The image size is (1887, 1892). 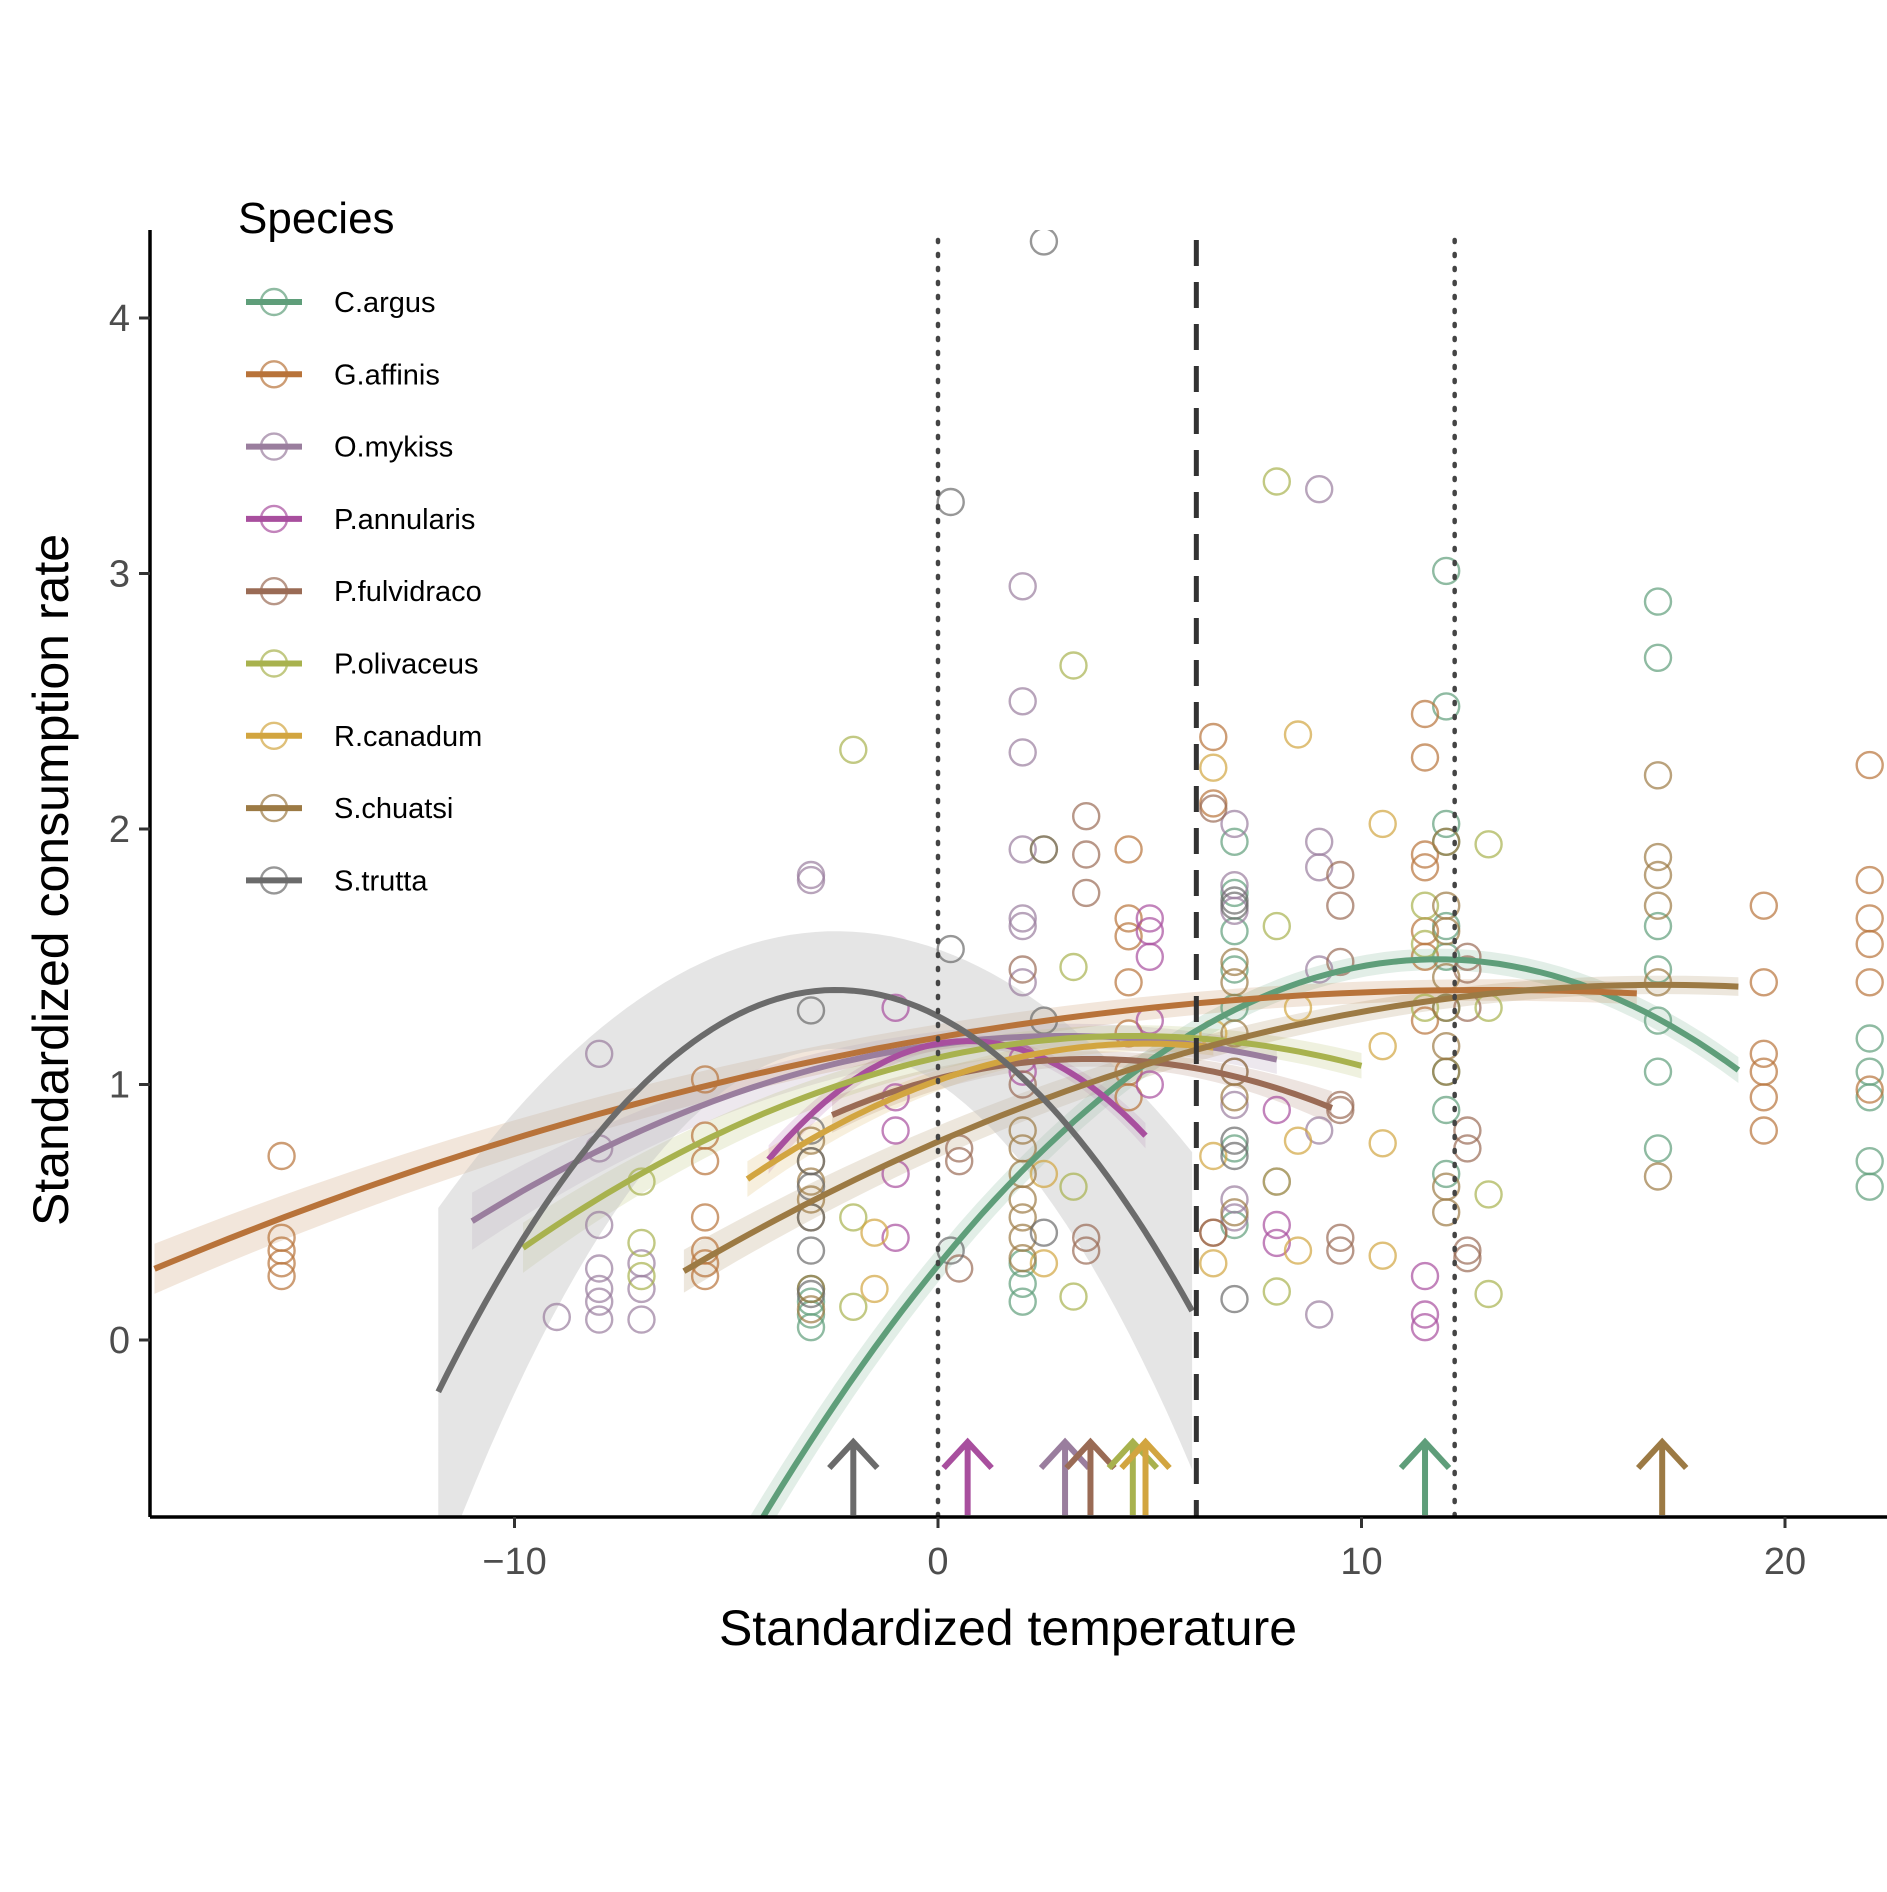 What do you see at coordinates (1082, 1087) in the screenshot?
I see `fit-curve-p-fulvidraco` at bounding box center [1082, 1087].